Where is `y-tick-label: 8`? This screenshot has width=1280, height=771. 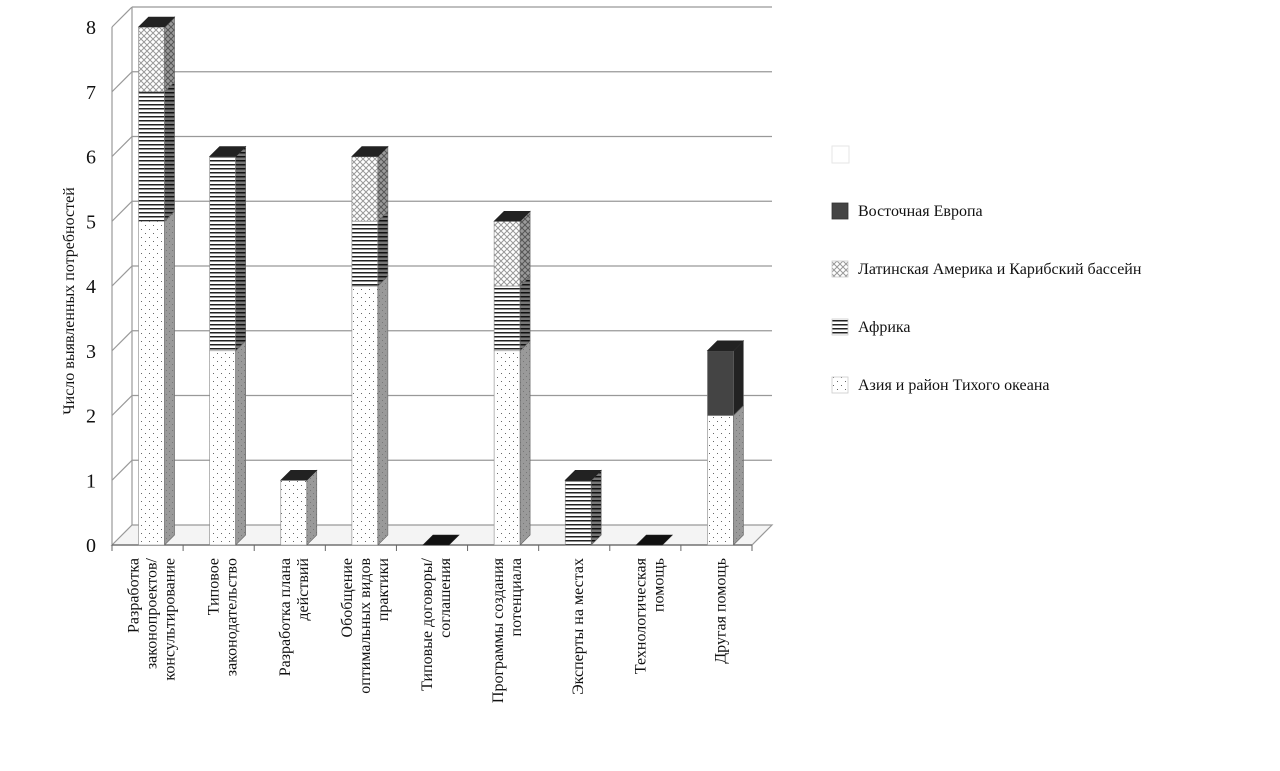 y-tick-label: 8 is located at coordinates (91, 28).